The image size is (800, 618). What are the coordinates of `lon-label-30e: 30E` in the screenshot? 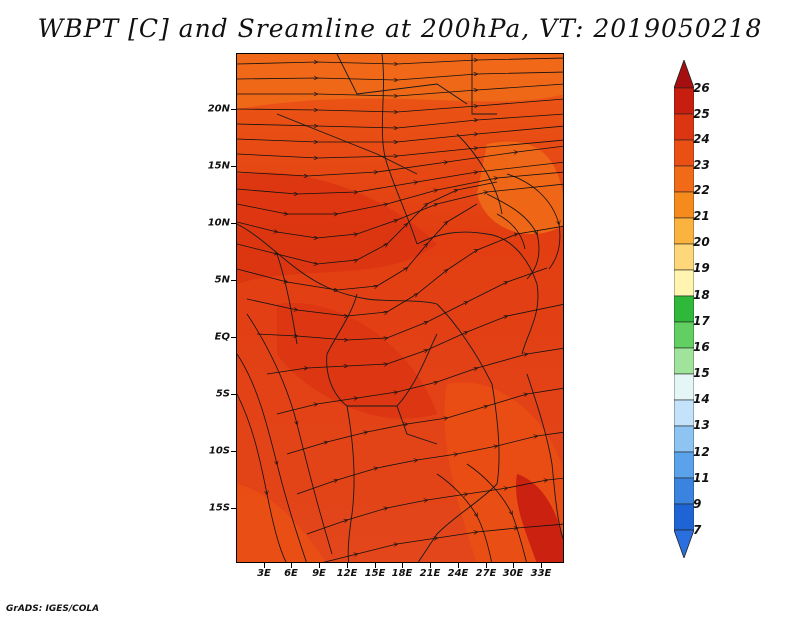 It's located at (513, 573).